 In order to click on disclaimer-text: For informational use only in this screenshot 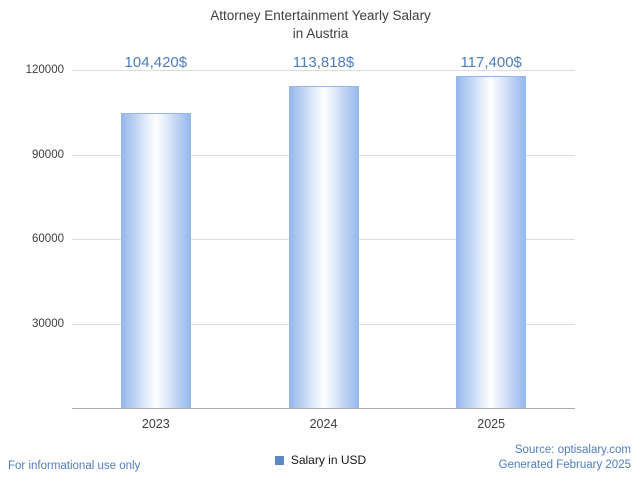, I will do `click(74, 466)`.